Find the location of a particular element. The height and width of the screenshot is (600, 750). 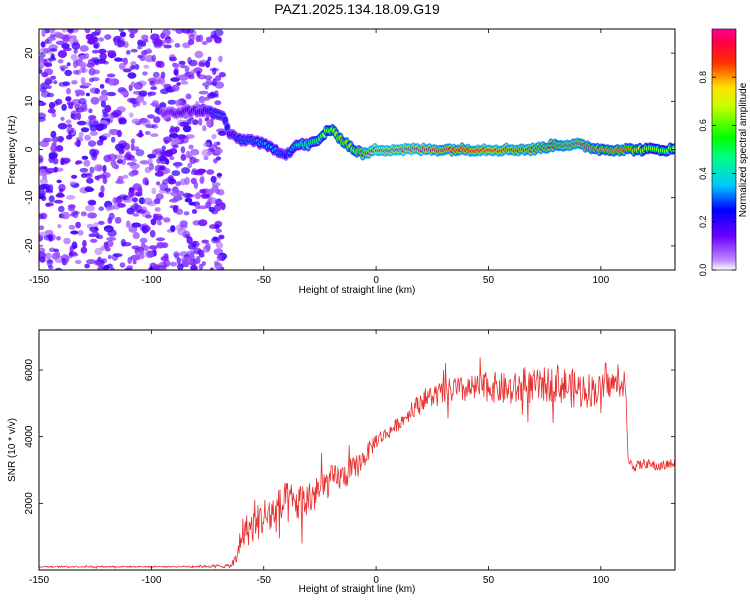

y-tick-label: -20 is located at coordinates (29, 245).